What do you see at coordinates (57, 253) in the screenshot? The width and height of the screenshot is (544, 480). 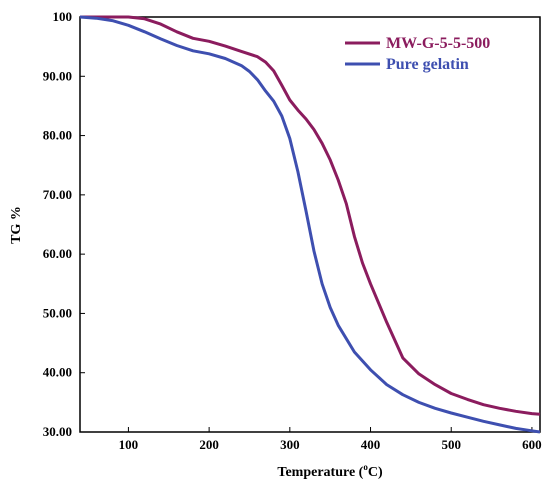 I see `y-tick-label: 60.00` at bounding box center [57, 253].